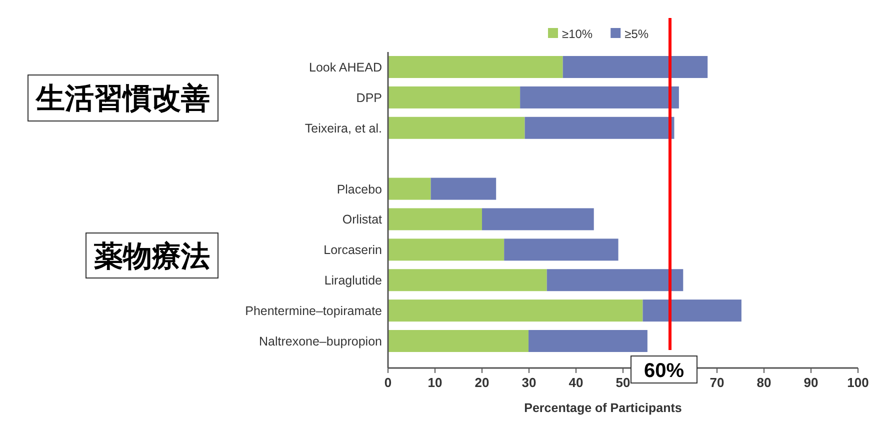 Image resolution: width=886 pixels, height=424 pixels. What do you see at coordinates (151, 256) in the screenshot?
I see `text: 薬物療法` at bounding box center [151, 256].